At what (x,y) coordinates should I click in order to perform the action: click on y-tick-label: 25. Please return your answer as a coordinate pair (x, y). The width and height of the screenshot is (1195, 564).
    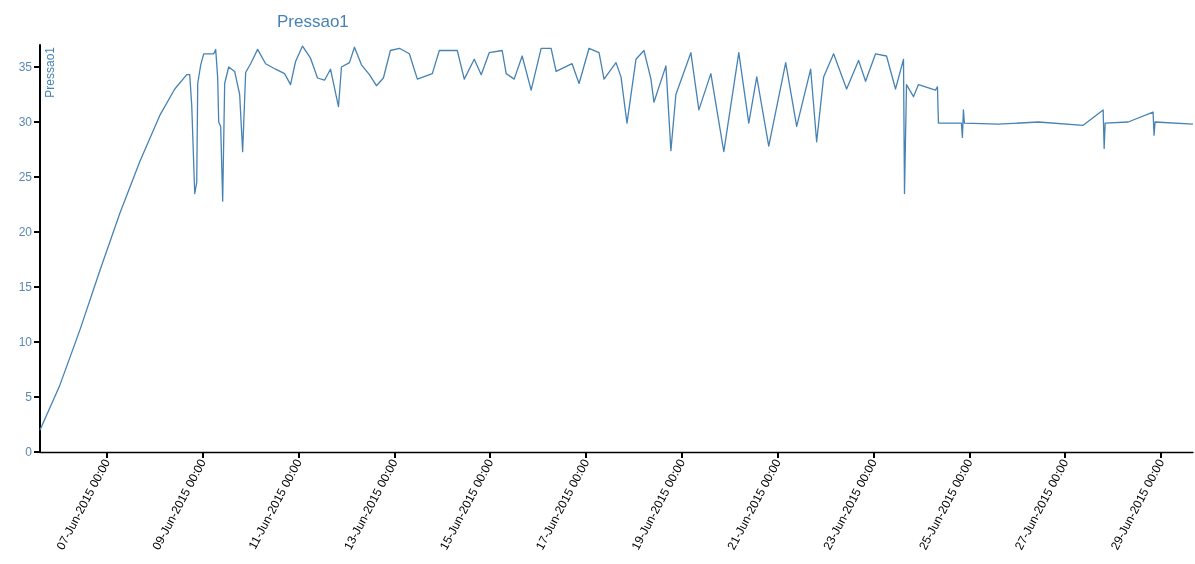
    Looking at the image, I should click on (25, 177).